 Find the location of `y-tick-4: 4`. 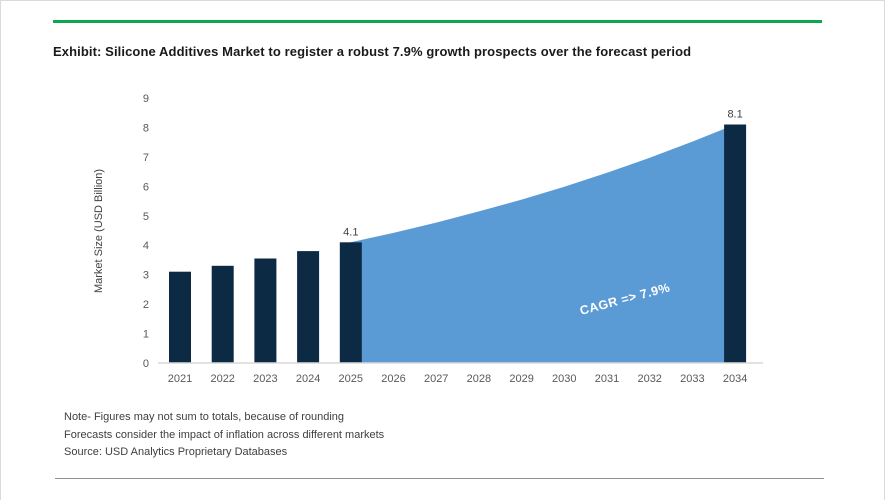

y-tick-4: 4 is located at coordinates (146, 246).